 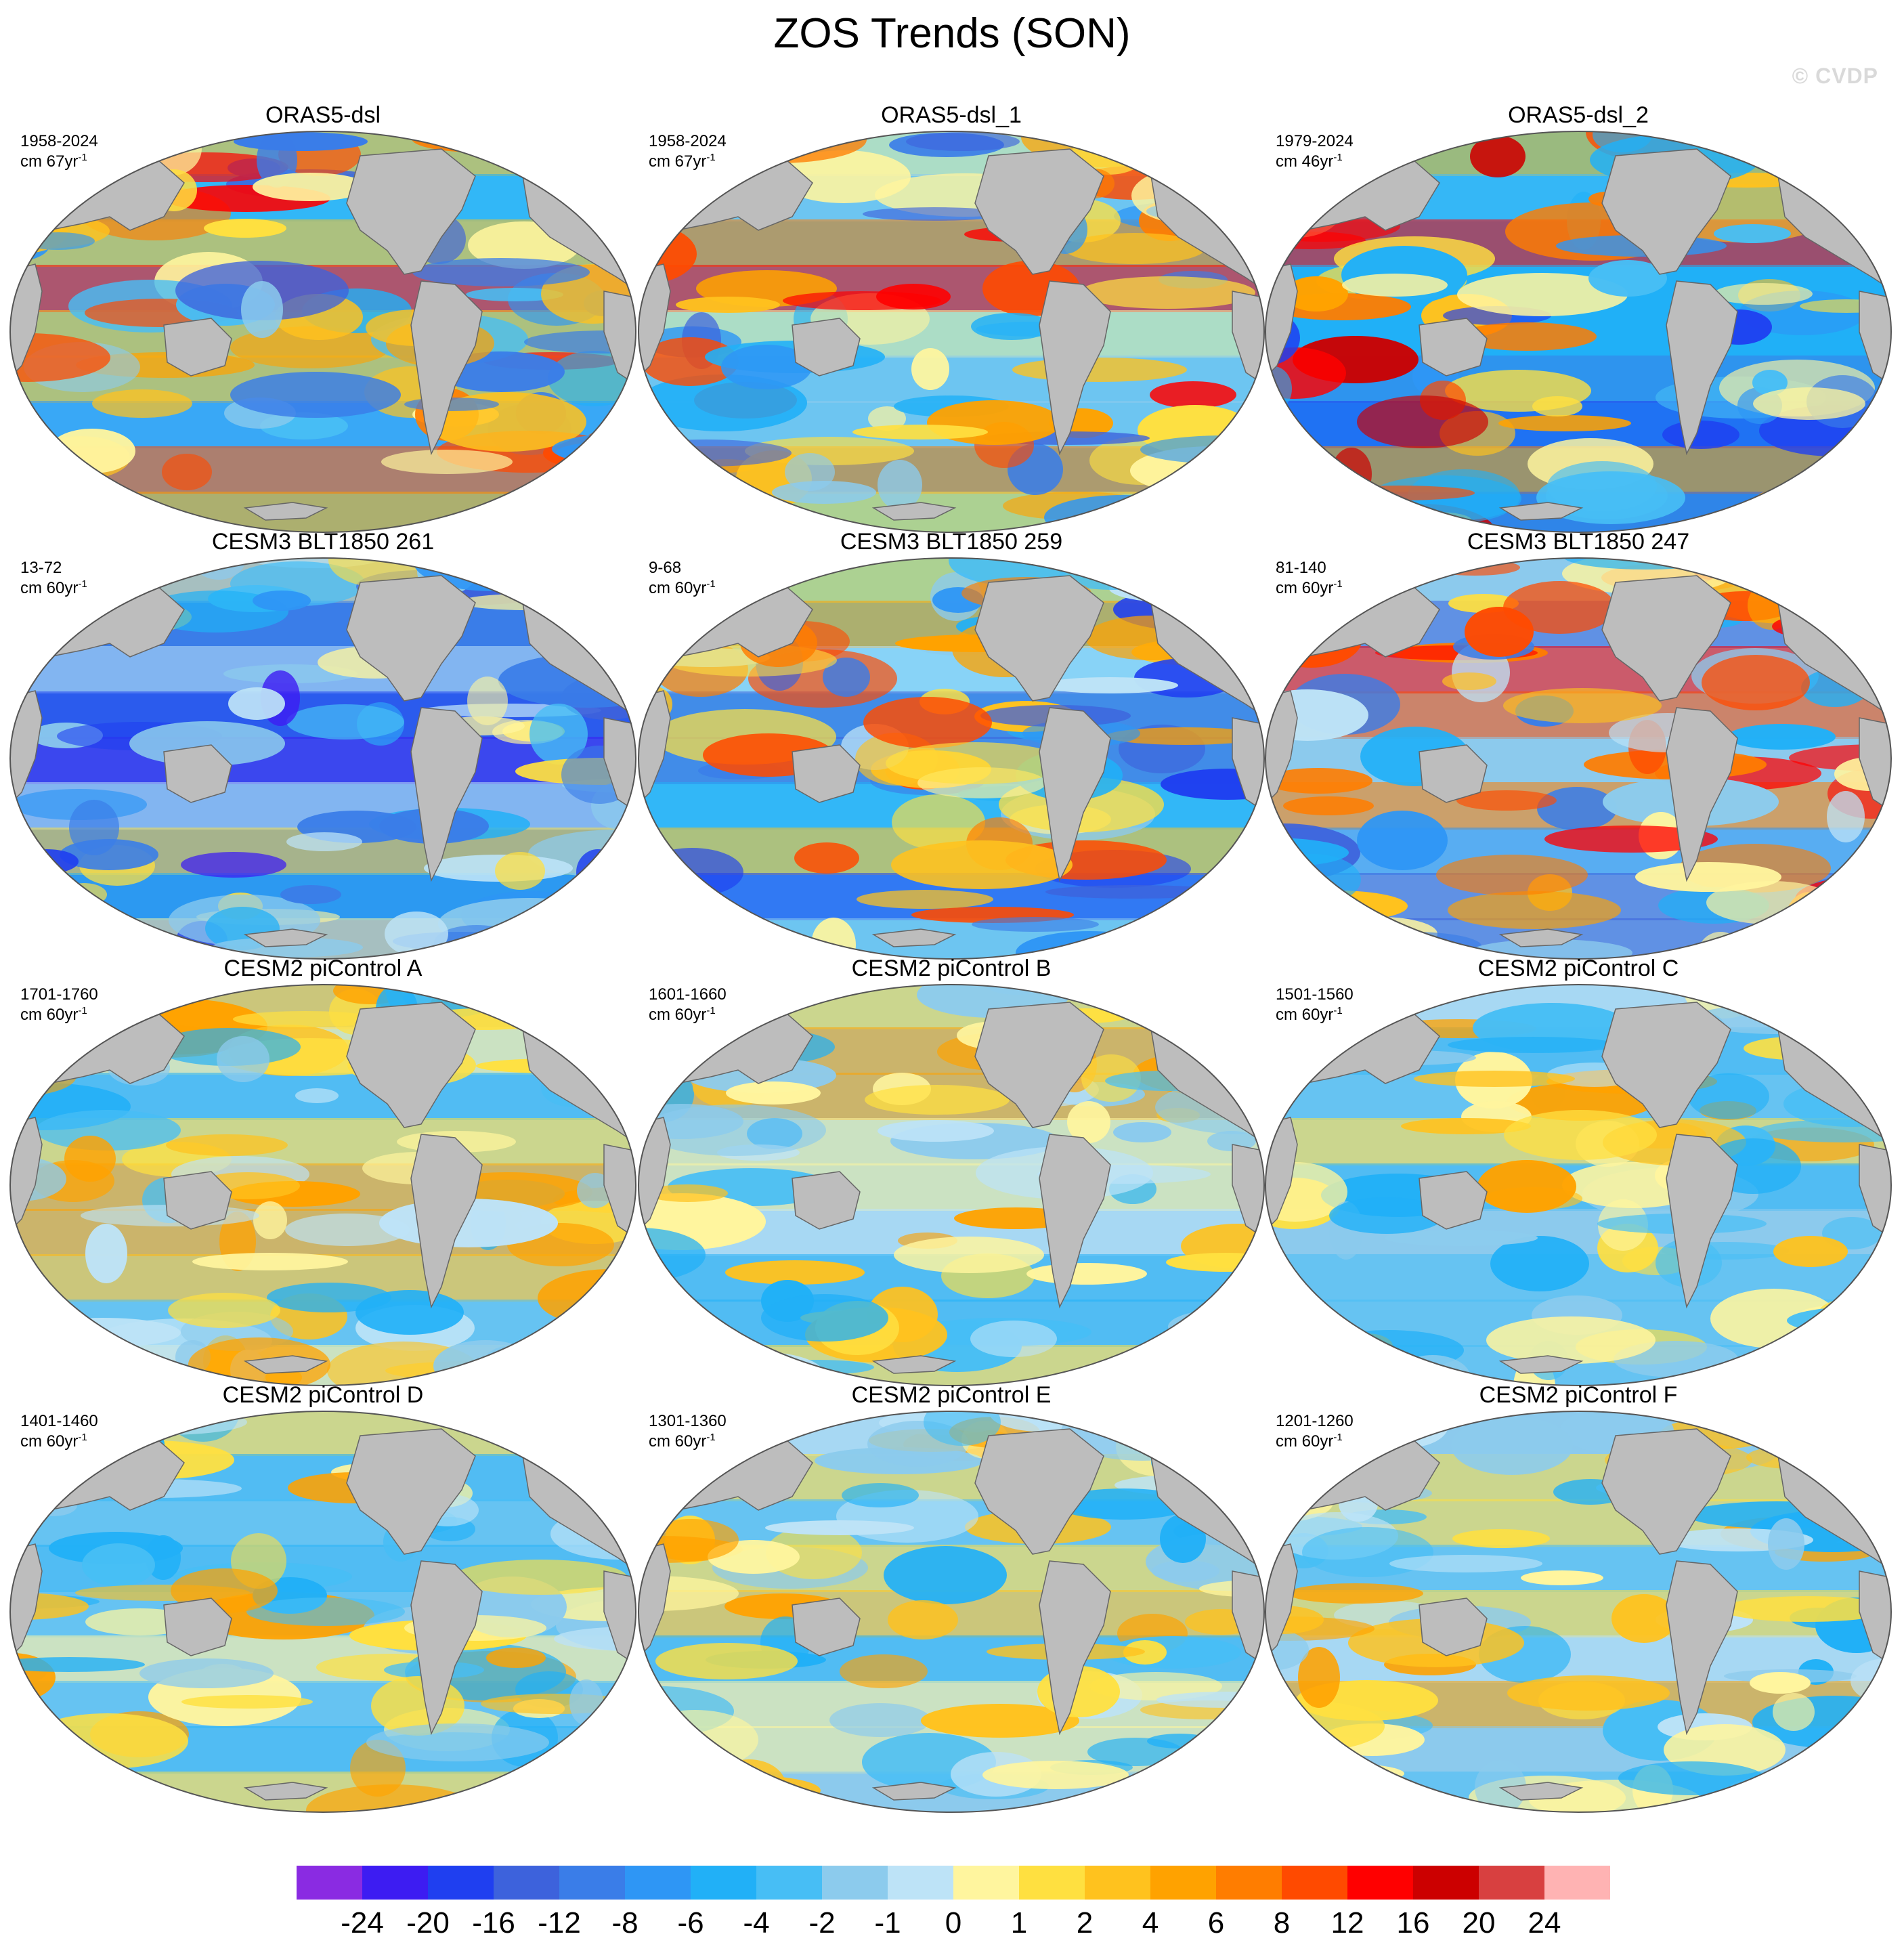 I want to click on colorbar-tick-label: 24, so click(x=1545, y=1923).